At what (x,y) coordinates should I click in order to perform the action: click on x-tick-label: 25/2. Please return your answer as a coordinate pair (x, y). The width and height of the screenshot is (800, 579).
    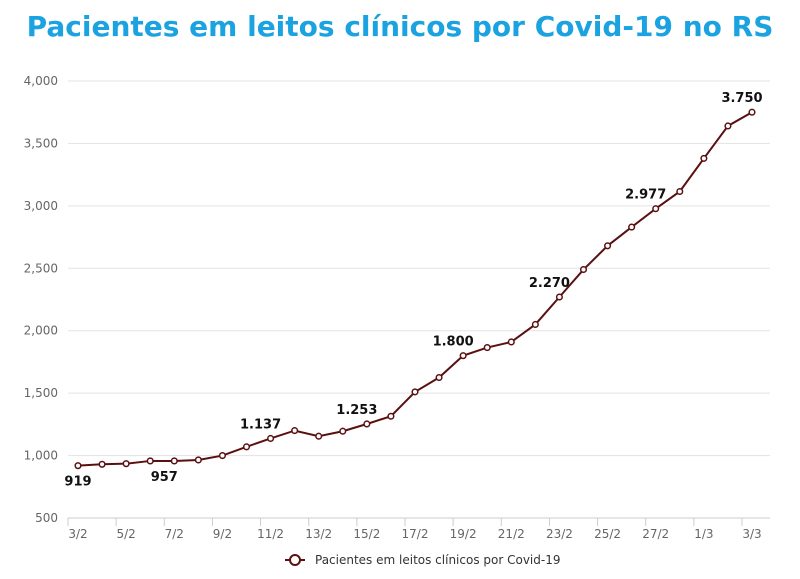
    Looking at the image, I should click on (607, 534).